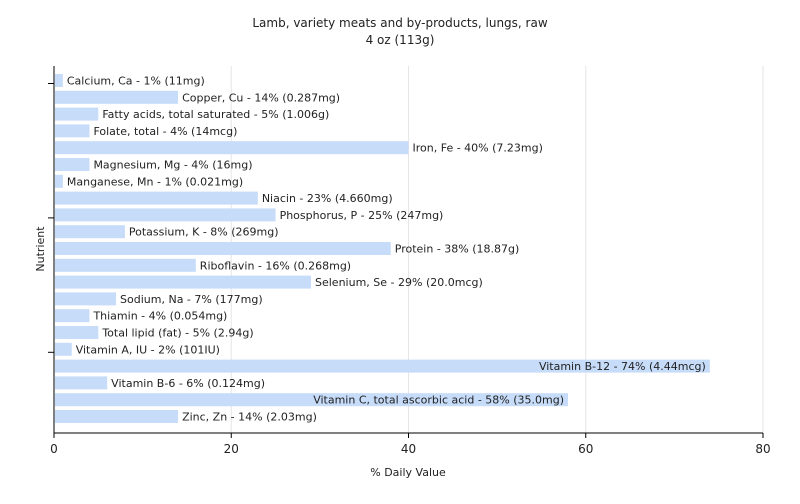 The width and height of the screenshot is (800, 504). I want to click on data-label: Vitamin B-6 - 6% (0.124mg), so click(188, 383).